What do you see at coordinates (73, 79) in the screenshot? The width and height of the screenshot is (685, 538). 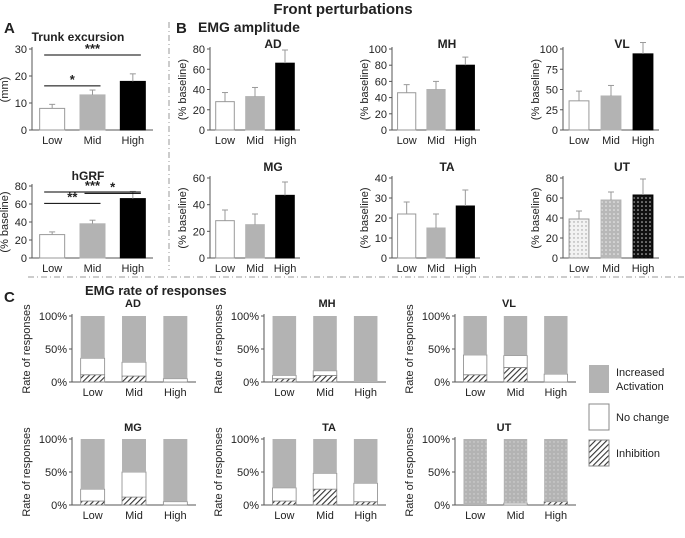 I see `trunk-sig-label-0: *` at bounding box center [73, 79].